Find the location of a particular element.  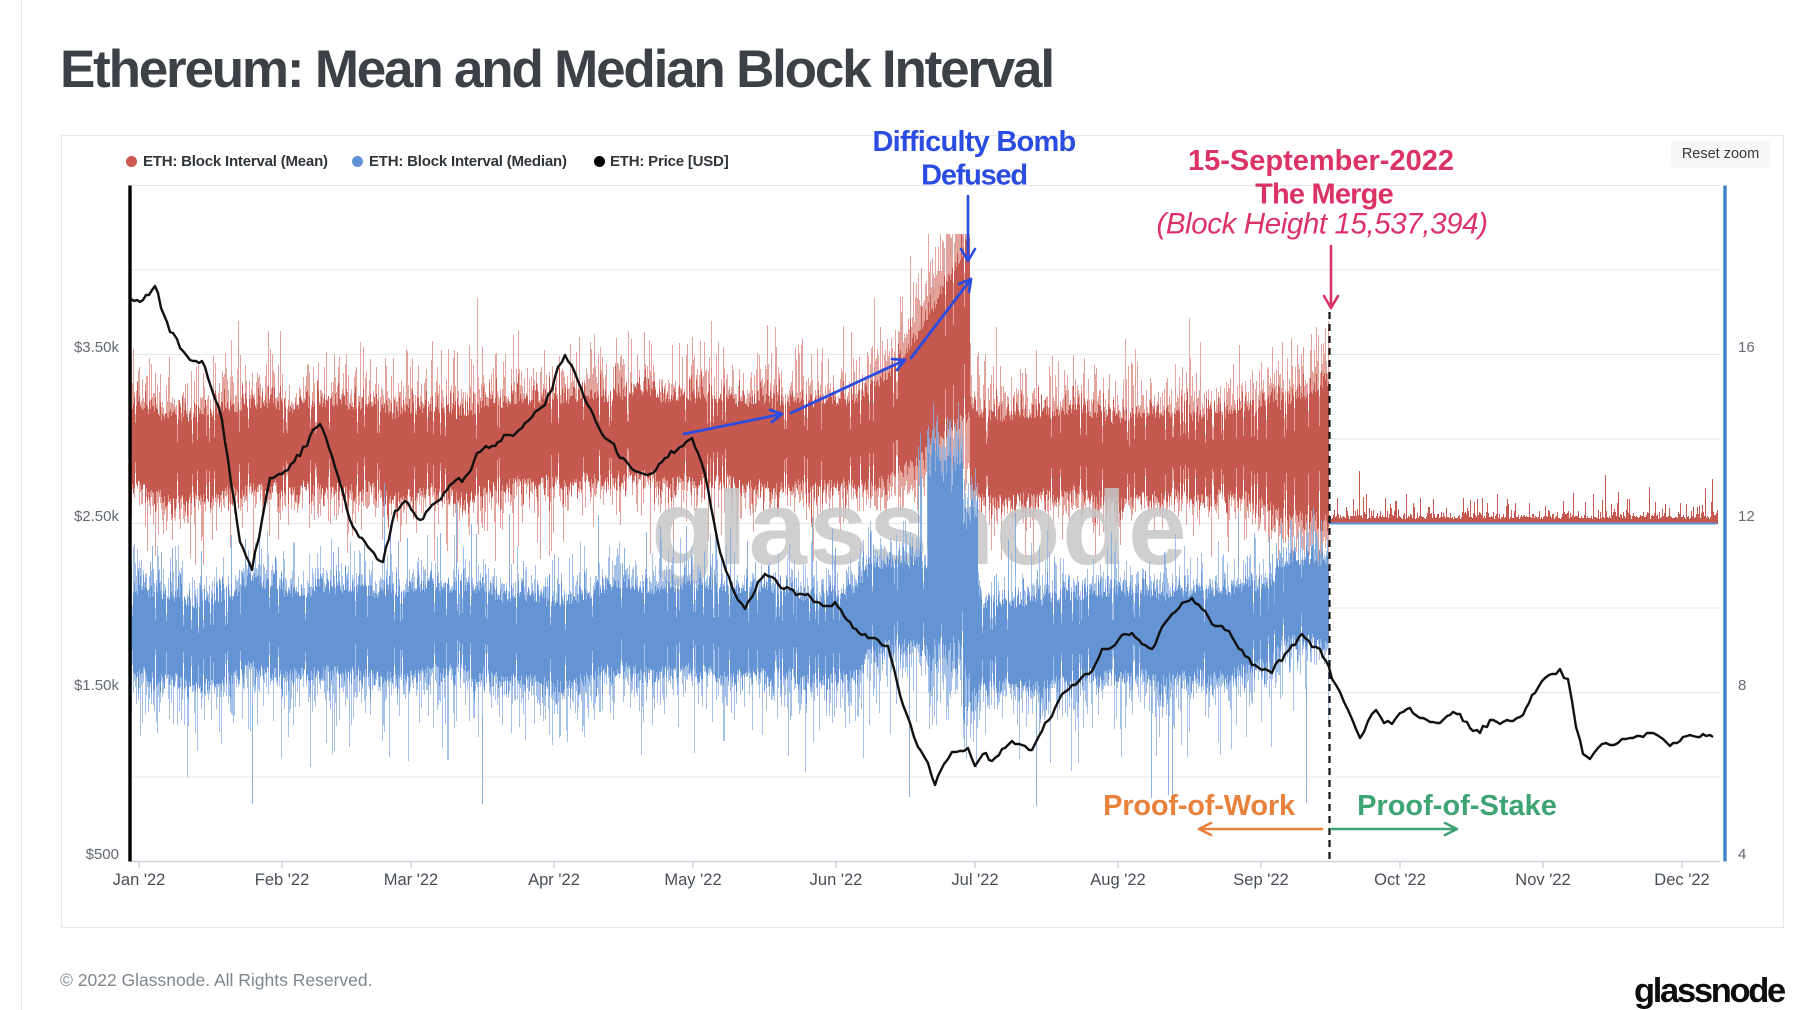

svg-text: Mar '22 is located at coordinates (411, 880).